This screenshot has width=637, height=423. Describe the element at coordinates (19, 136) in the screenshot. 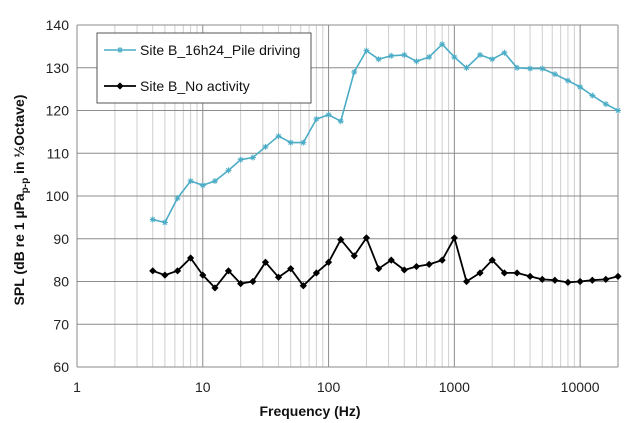

I see `y-axis-title-part-2: in ⅓Octave)` at that location.